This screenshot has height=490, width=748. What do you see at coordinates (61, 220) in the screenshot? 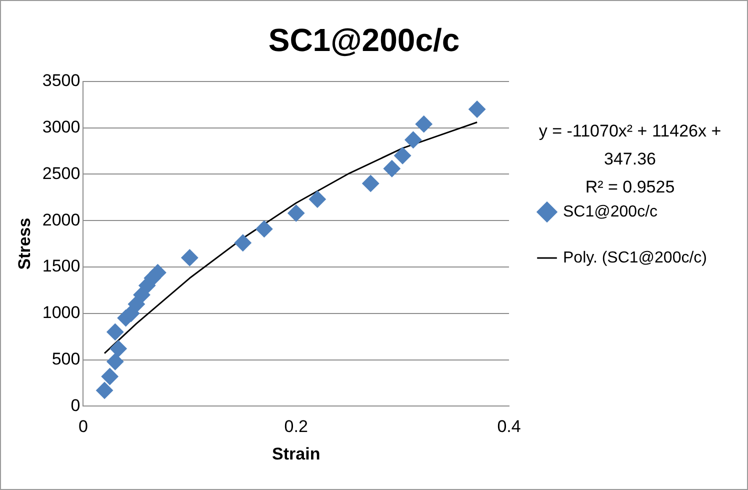
I see `y-tick-label: 2000` at bounding box center [61, 220].